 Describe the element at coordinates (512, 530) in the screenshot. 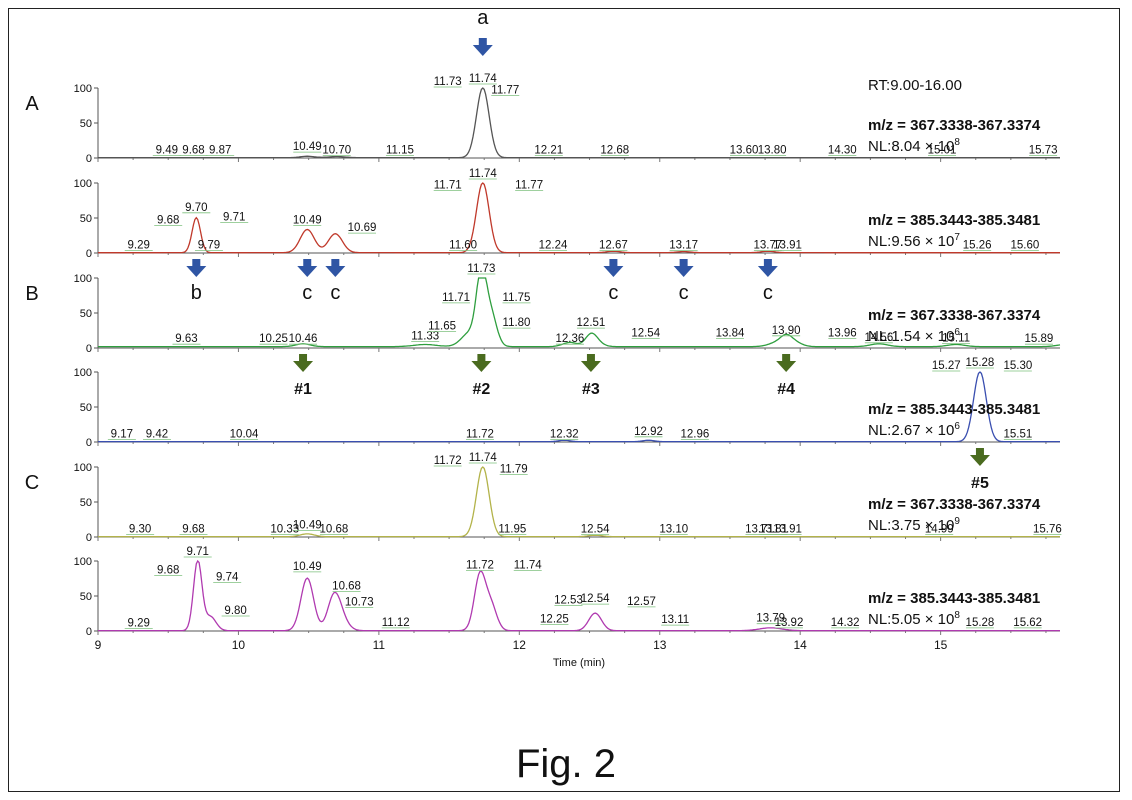

I see `peak-label: 11.95` at that location.